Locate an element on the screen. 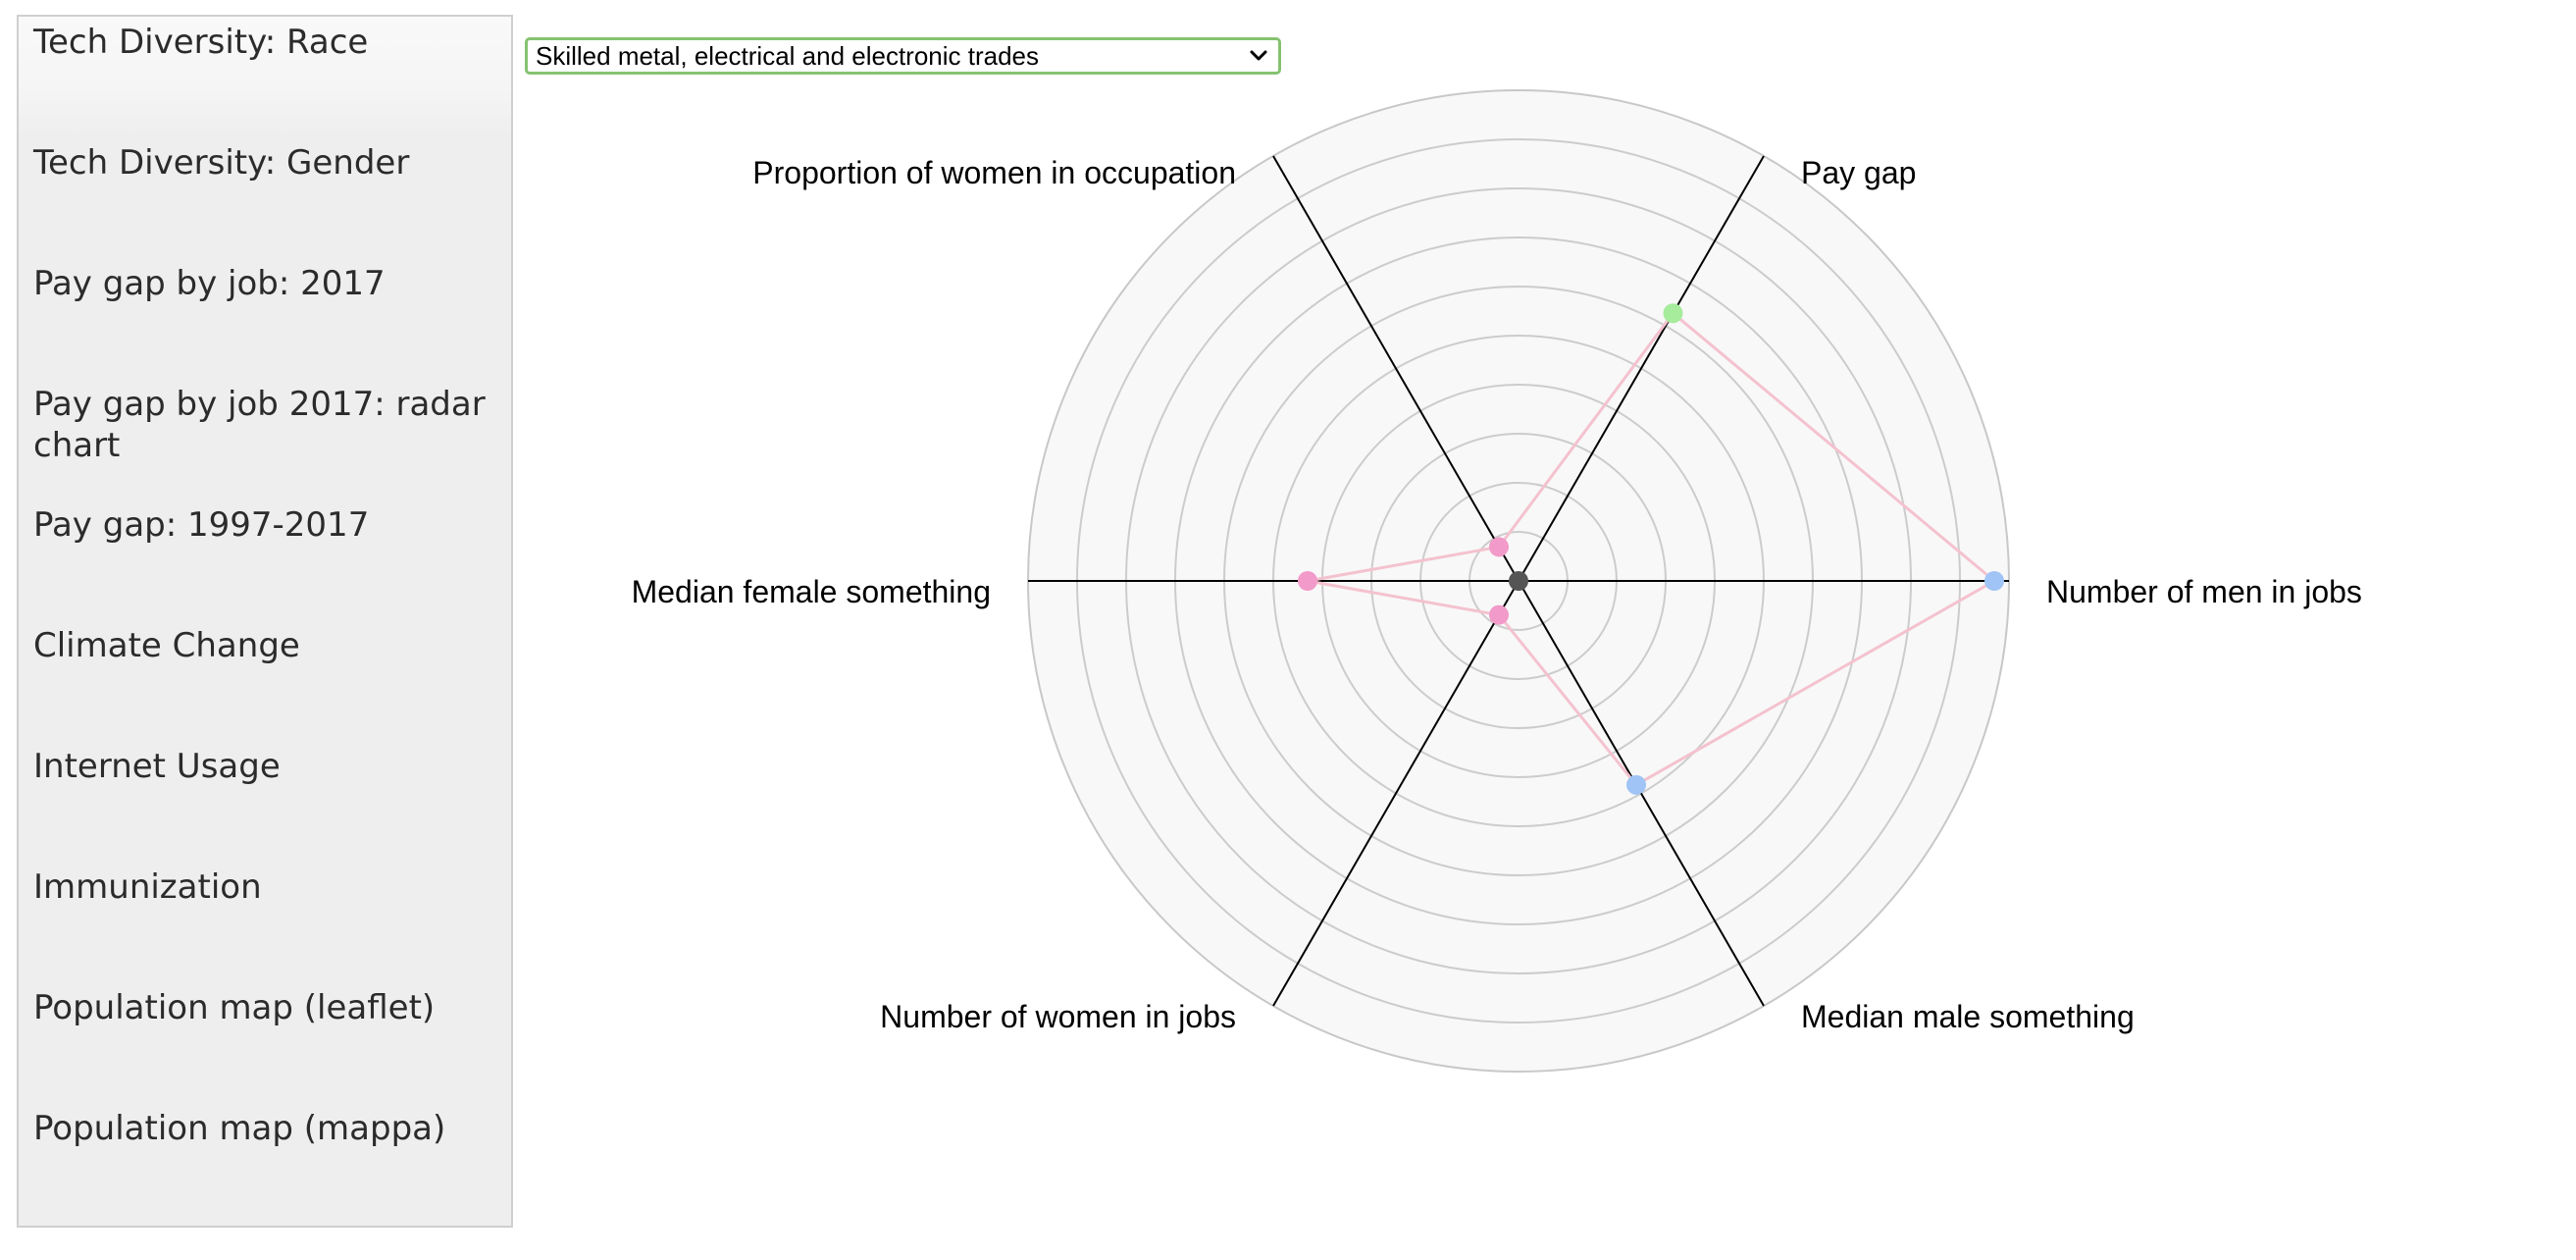 Image resolution: width=2576 pixels, height=1260 pixels. radar-axis-label: Number of women in jobs is located at coordinates (1058, 1016).